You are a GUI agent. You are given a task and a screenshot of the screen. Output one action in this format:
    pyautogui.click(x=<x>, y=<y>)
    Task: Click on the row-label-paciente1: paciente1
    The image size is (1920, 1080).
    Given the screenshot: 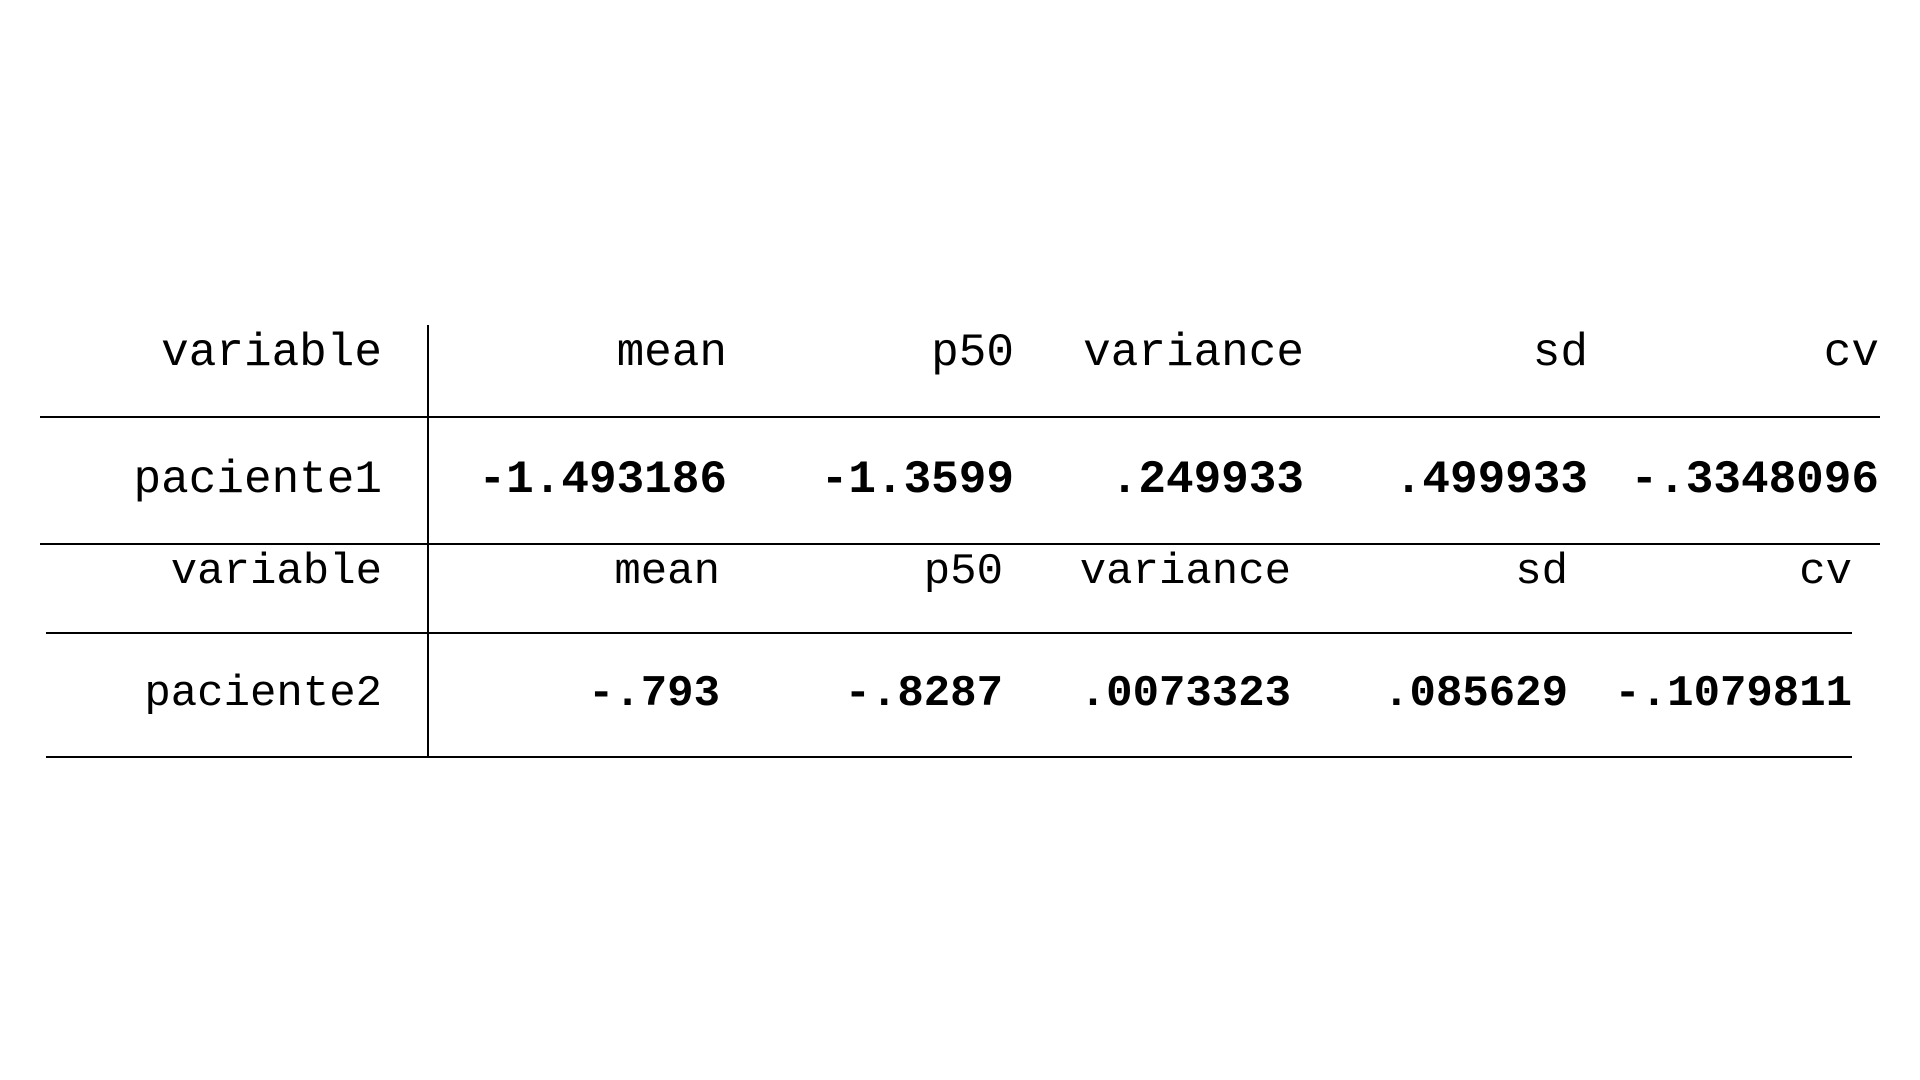 What is the action you would take?
    pyautogui.click(x=257, y=480)
    